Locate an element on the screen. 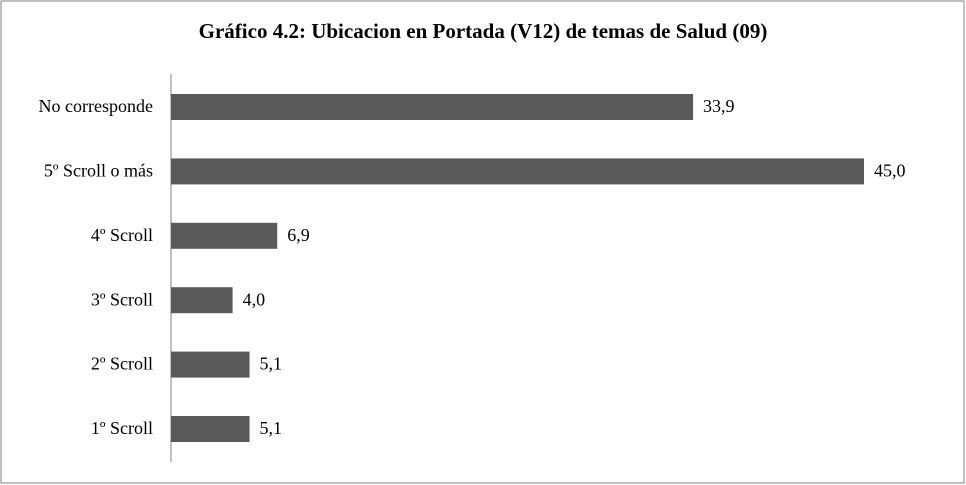 This screenshot has height=485, width=966. category-label: 4º Scroll is located at coordinates (122, 235).